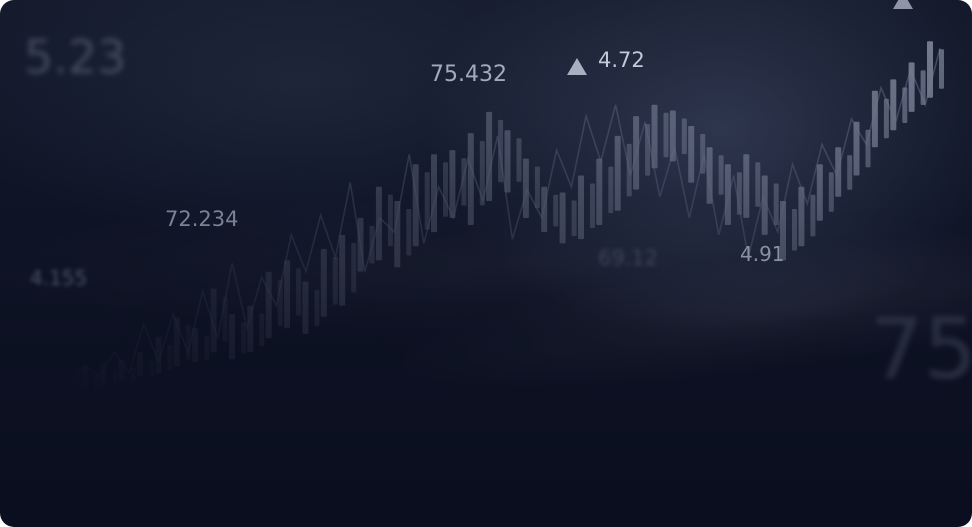 The image size is (972, 527). I want to click on price-label: 69.12, so click(628, 258).